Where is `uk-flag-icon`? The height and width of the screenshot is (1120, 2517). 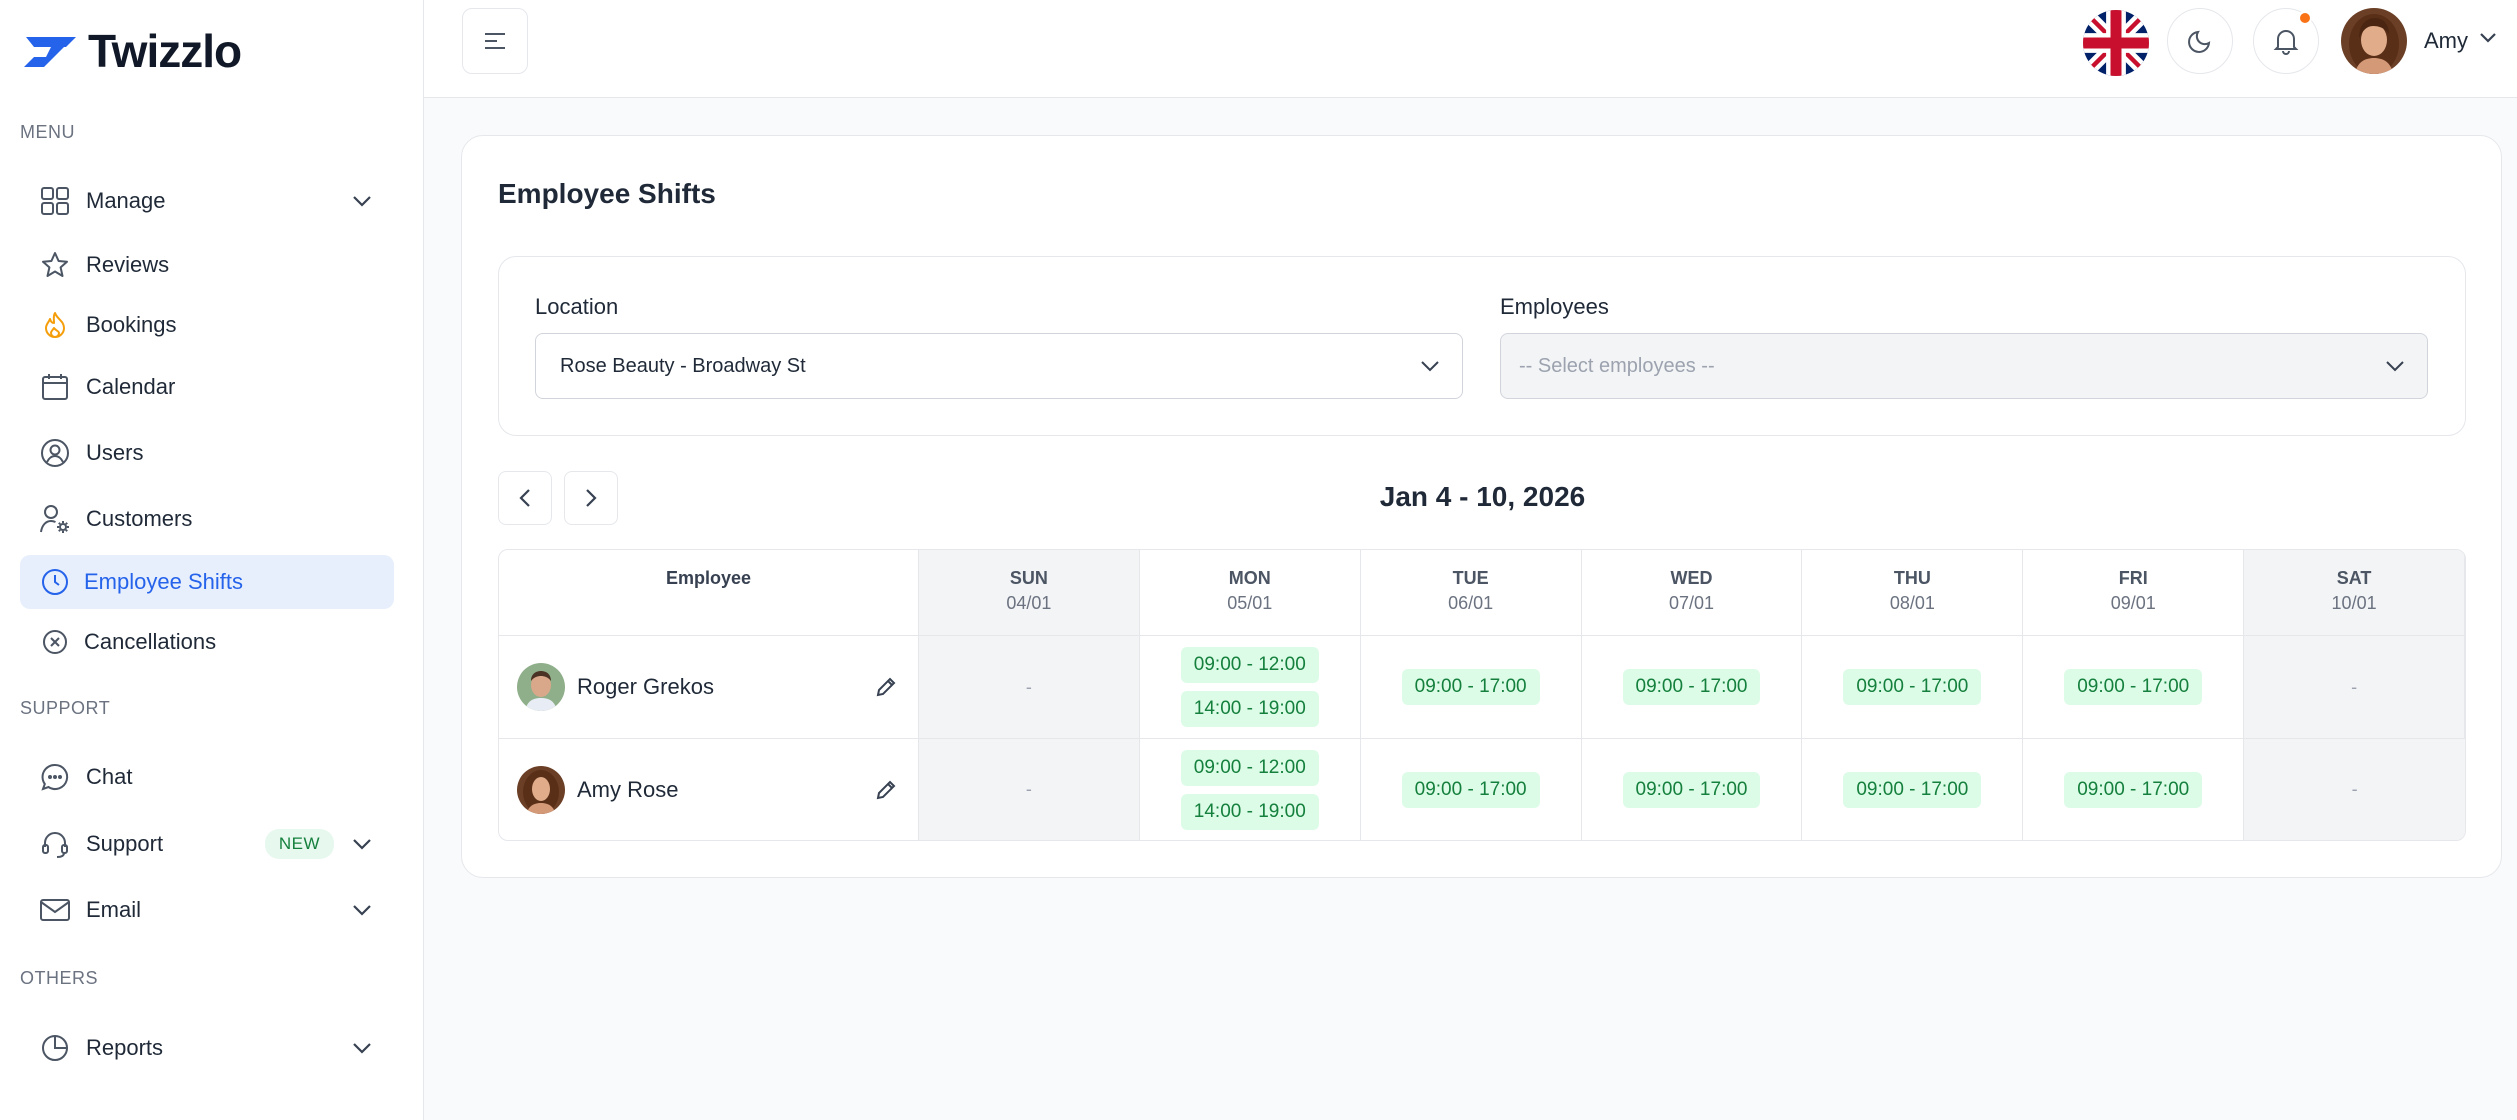 uk-flag-icon is located at coordinates (2116, 43).